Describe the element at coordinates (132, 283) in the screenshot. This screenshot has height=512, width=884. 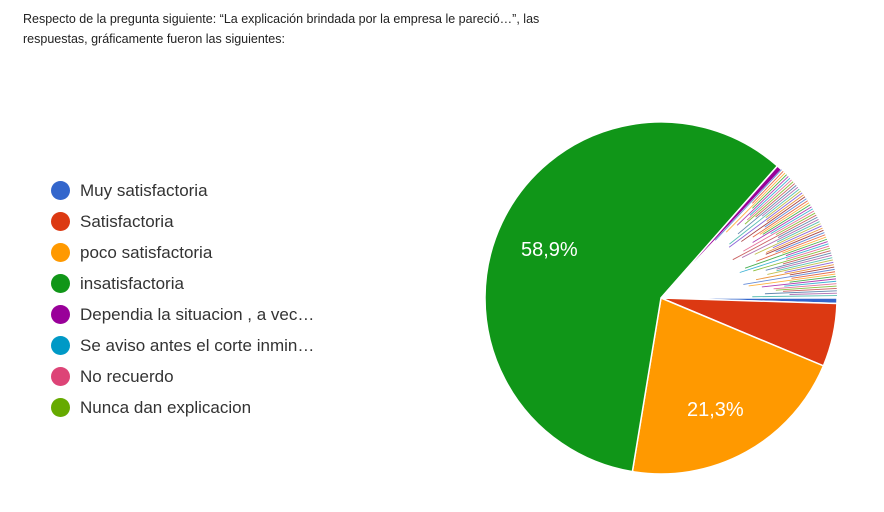
I see `legend-label: insatisfactoria` at that location.